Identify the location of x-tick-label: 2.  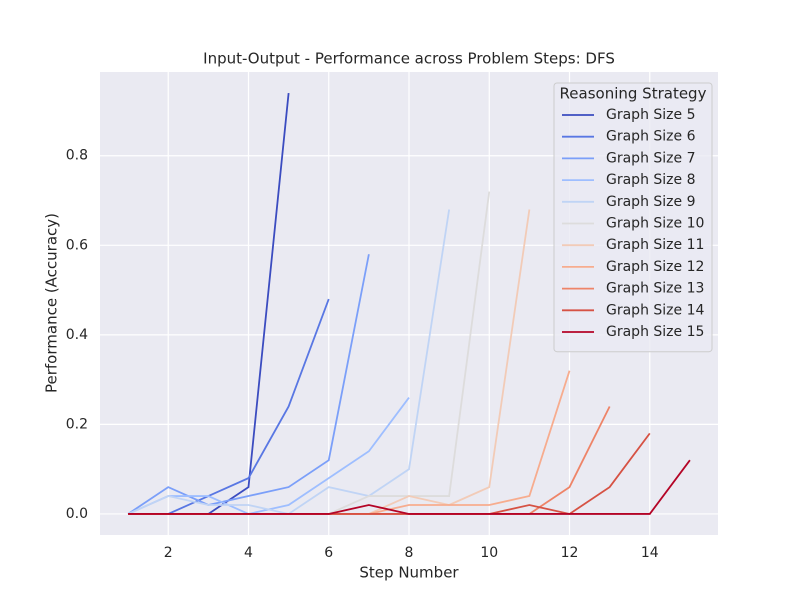
(168, 553).